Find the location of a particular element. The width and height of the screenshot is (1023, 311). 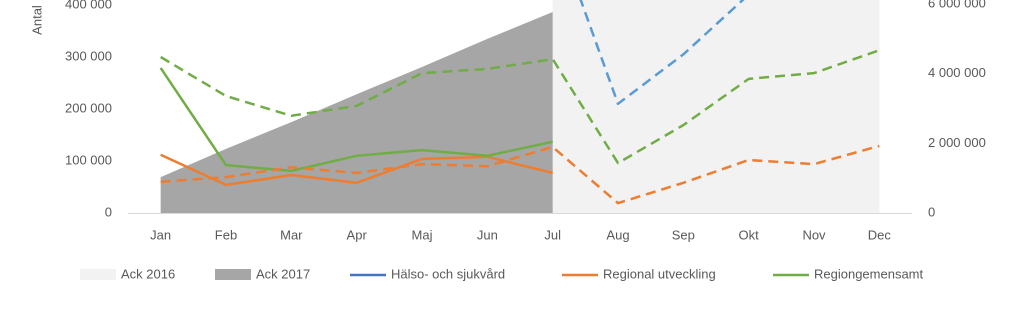

x-tick-label: Okt is located at coordinates (749, 234).